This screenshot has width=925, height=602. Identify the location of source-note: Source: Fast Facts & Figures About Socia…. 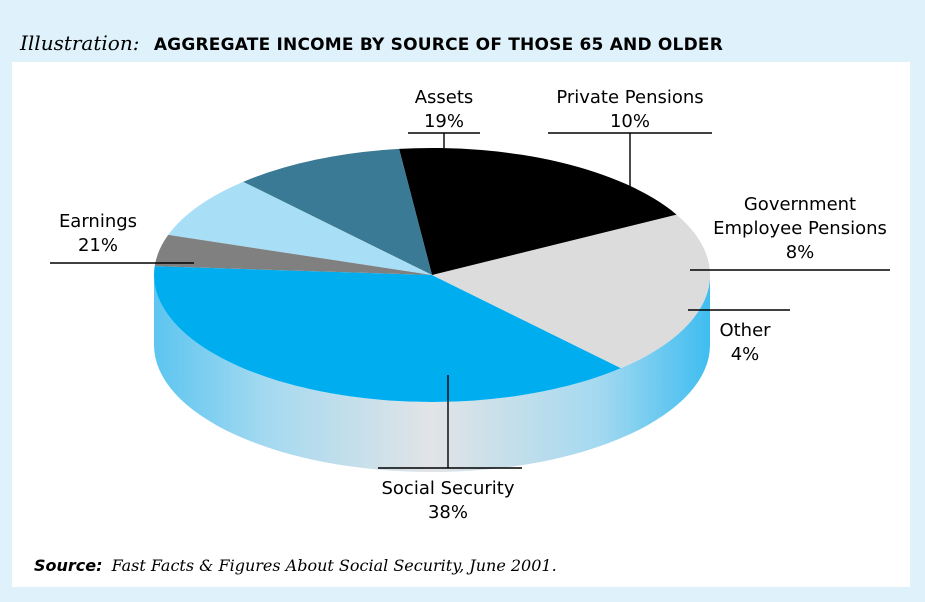
(459, 565).